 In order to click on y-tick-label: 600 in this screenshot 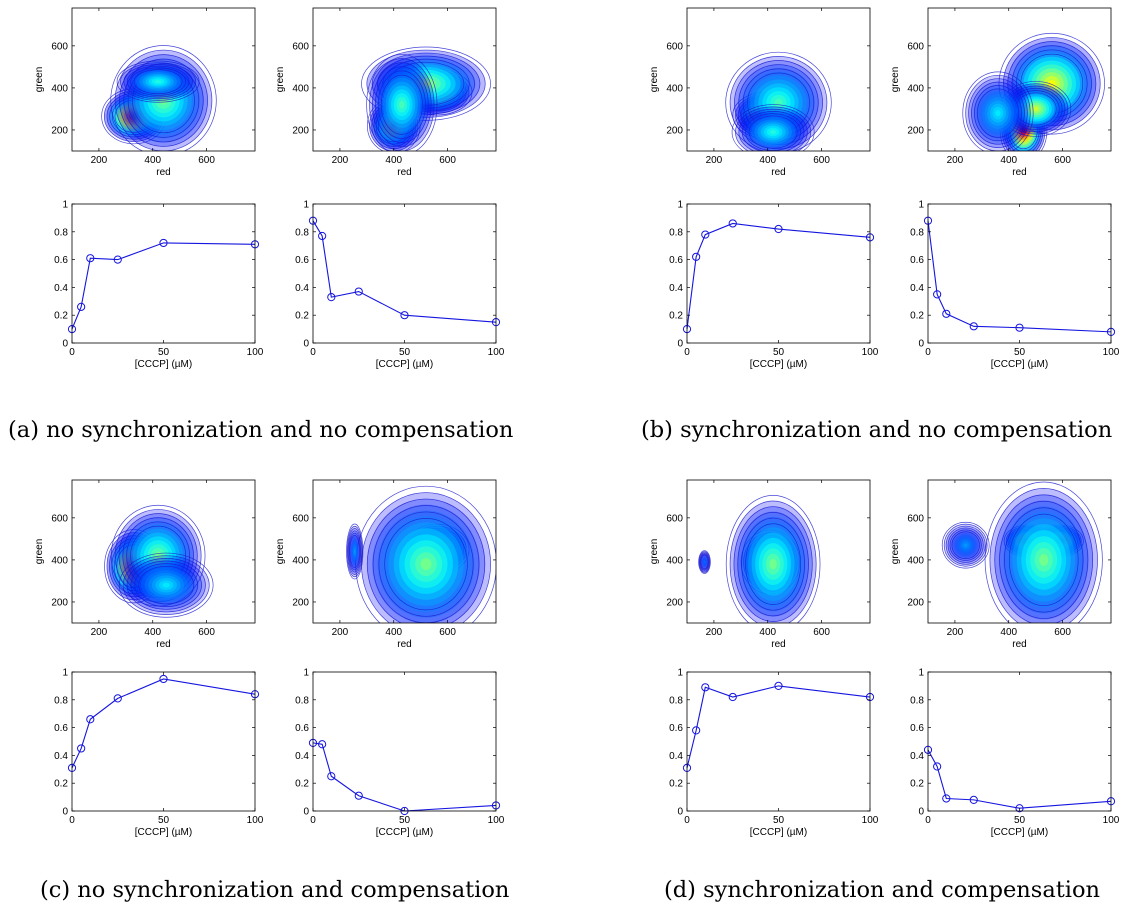, I will do `click(674, 46)`.